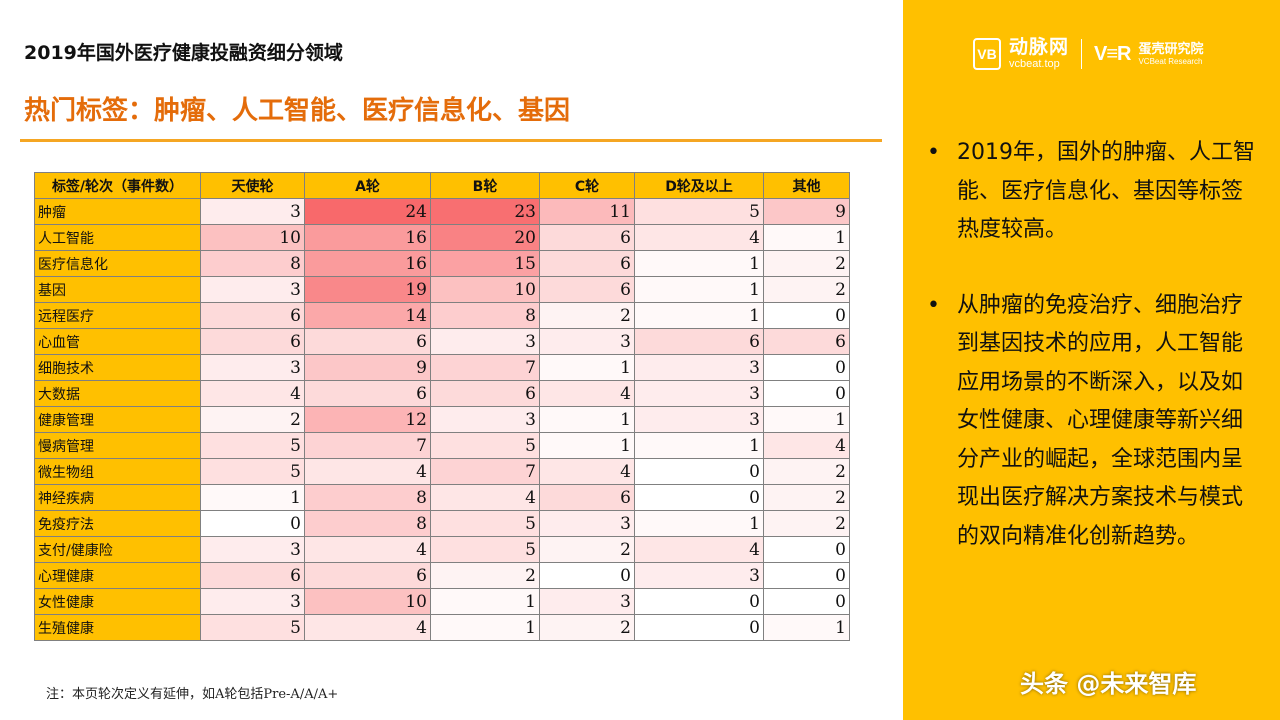 This screenshot has width=1280, height=720. I want to click on row-label: 肿瘤, so click(117, 211).